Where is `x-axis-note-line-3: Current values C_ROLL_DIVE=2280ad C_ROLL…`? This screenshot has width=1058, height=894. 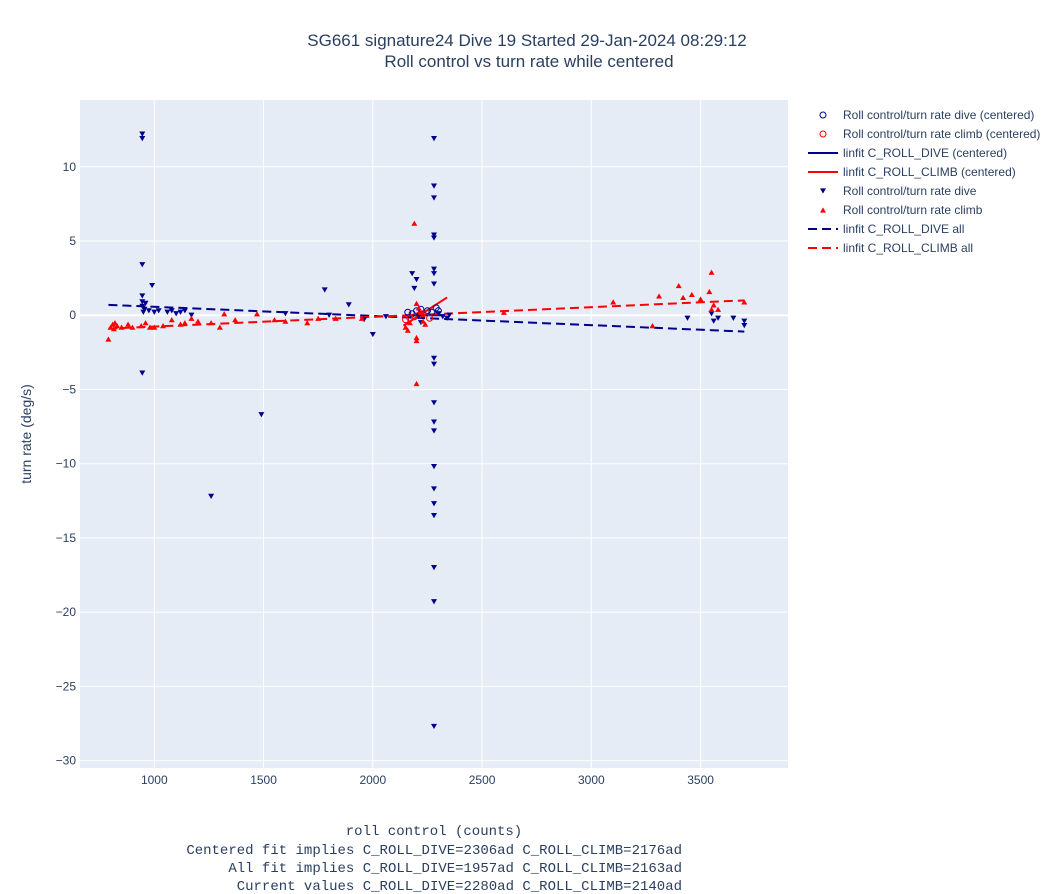 x-axis-note-line-3: Current values C_ROLL_DIVE=2280ad C_ROLL… is located at coordinates (459, 886).